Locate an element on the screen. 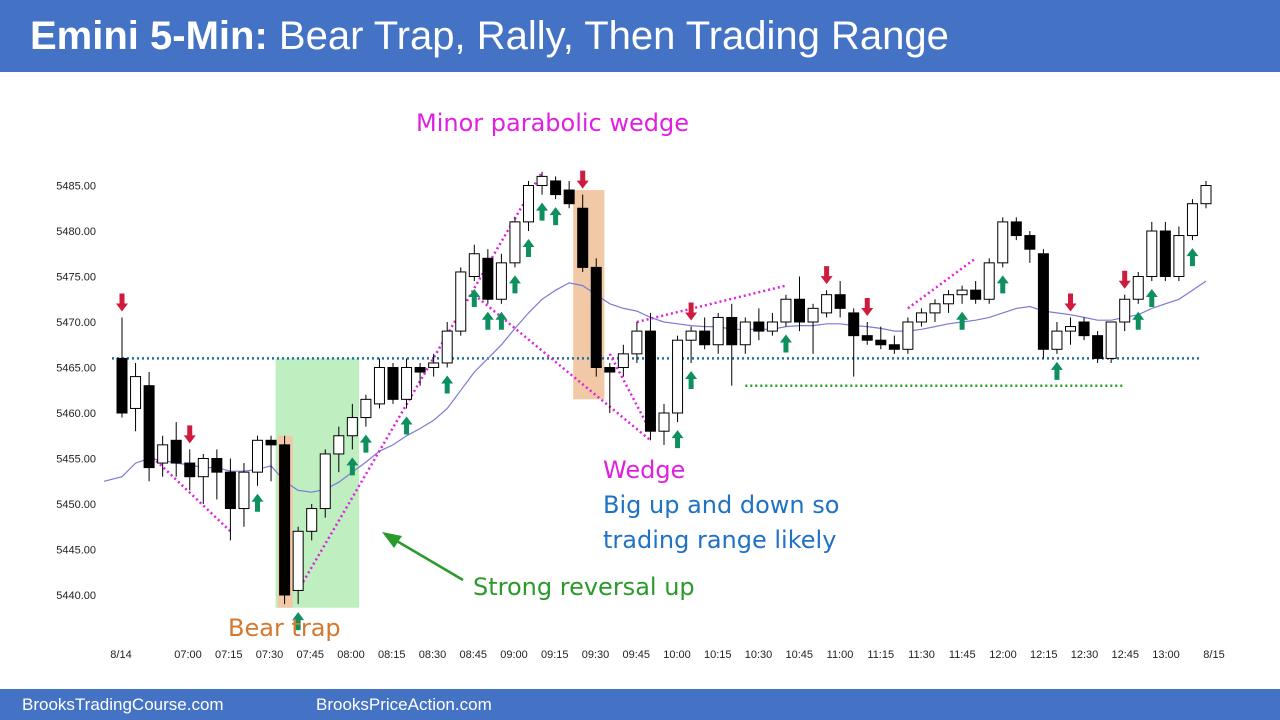 The width and height of the screenshot is (1280, 720). x-tick-label: 08:45 is located at coordinates (473, 655).